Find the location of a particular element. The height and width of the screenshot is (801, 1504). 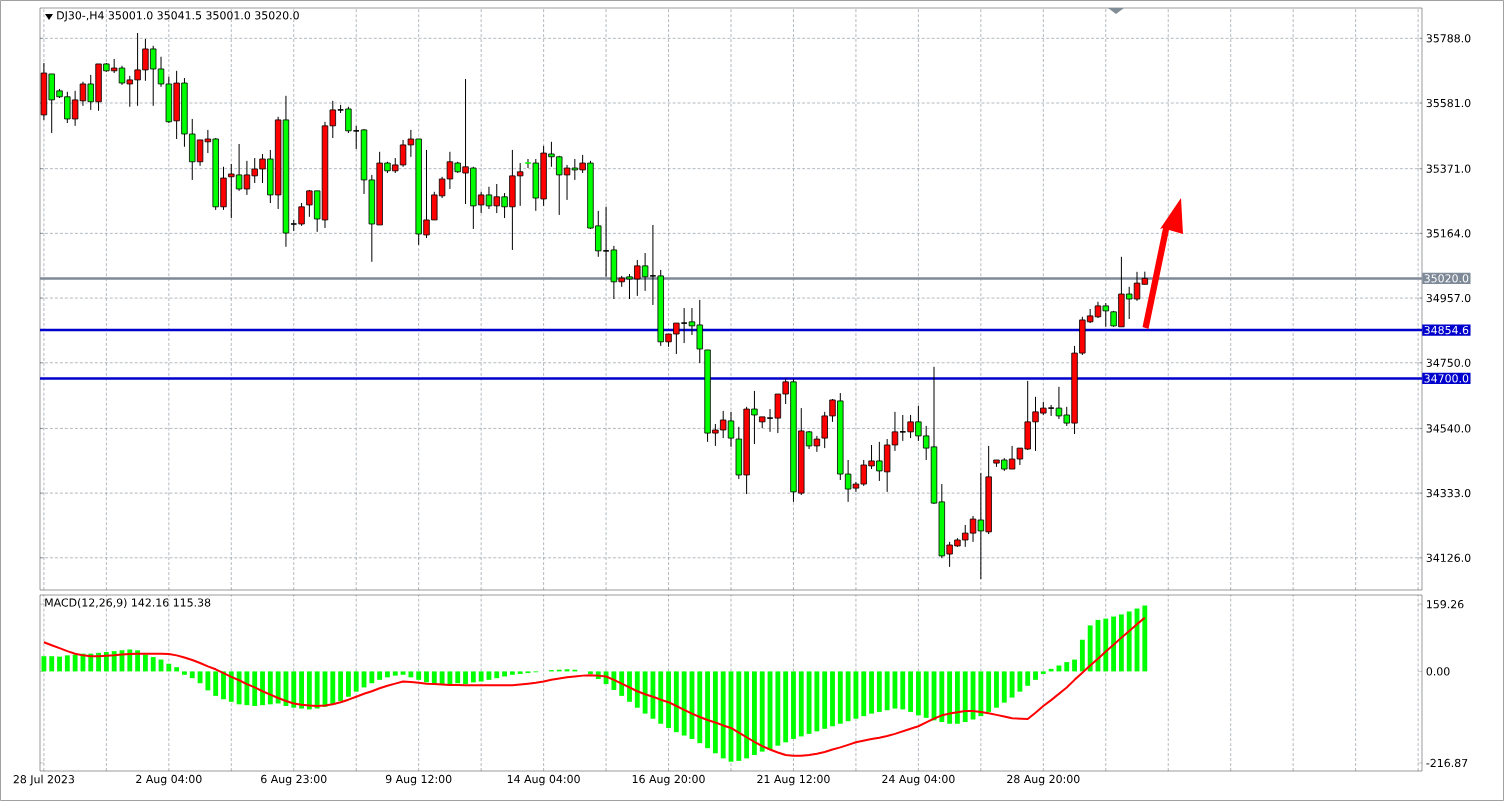

y-tick-label: 159.26 is located at coordinates (1445, 604).